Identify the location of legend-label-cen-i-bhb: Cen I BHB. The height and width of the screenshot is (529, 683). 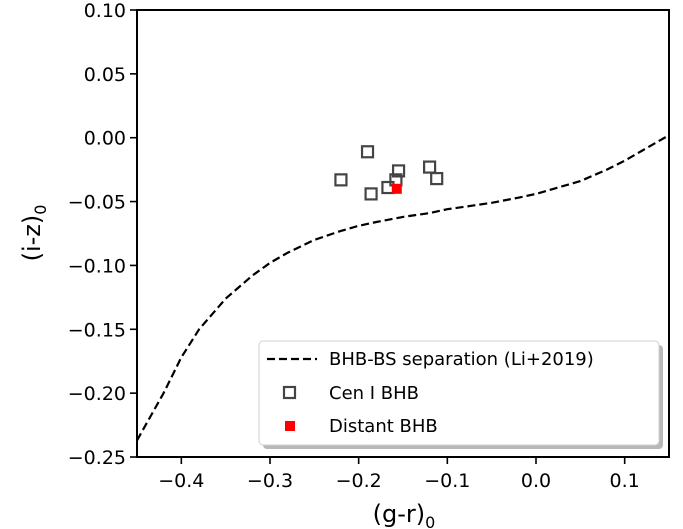
(374, 393).